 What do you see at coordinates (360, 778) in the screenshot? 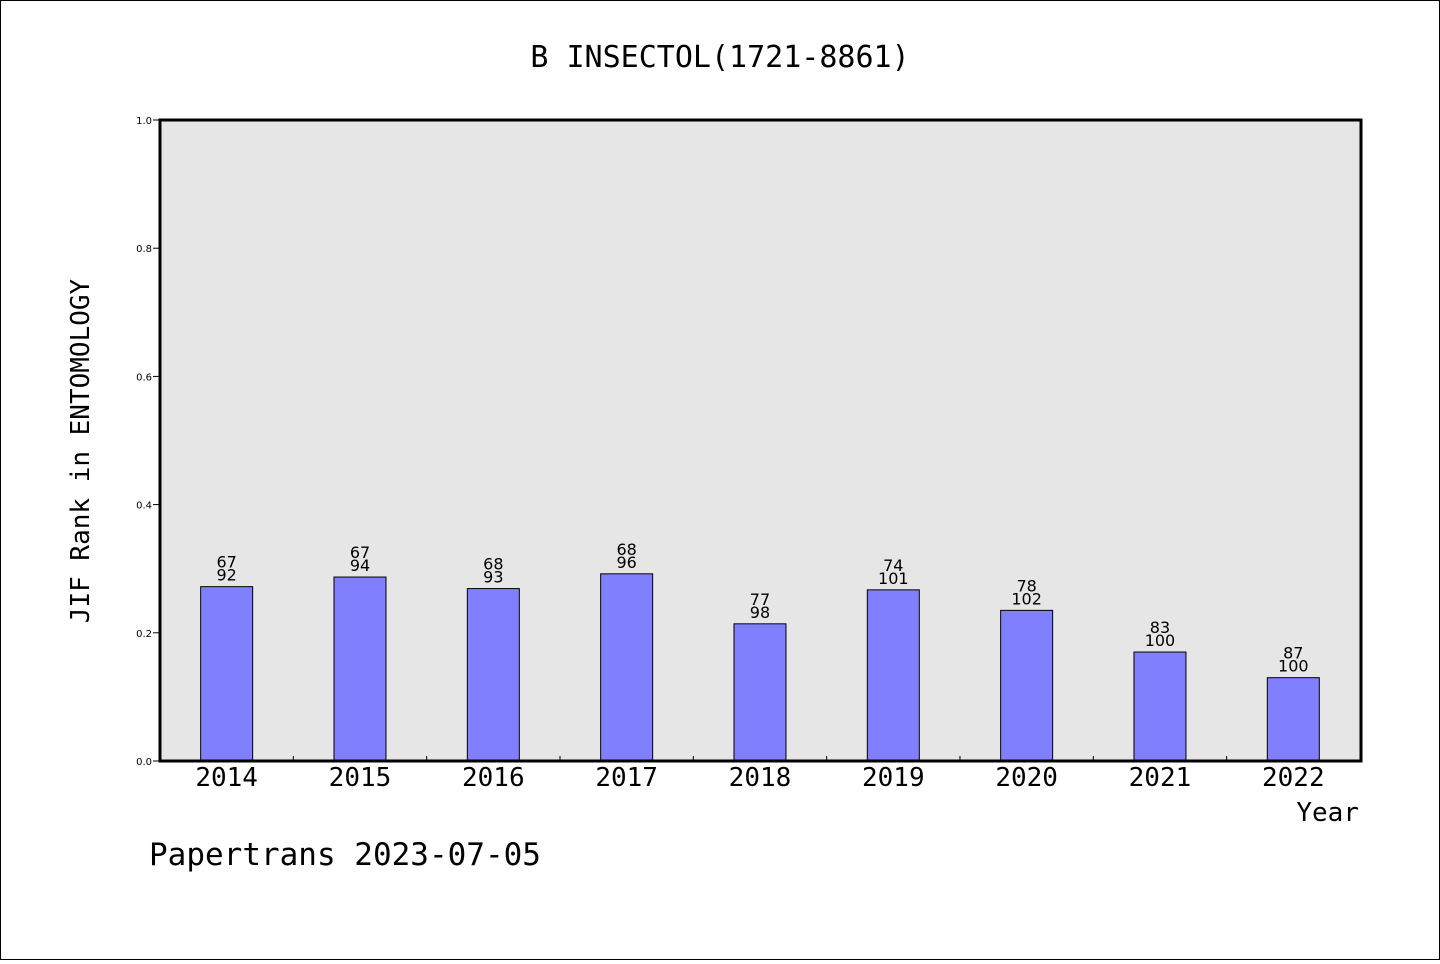
I see `x-tick-label-2015: 2015` at bounding box center [360, 778].